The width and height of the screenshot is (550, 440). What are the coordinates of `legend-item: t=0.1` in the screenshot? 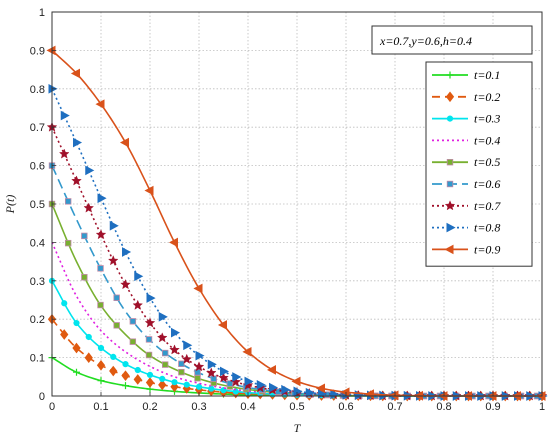 It's located at (466, 75).